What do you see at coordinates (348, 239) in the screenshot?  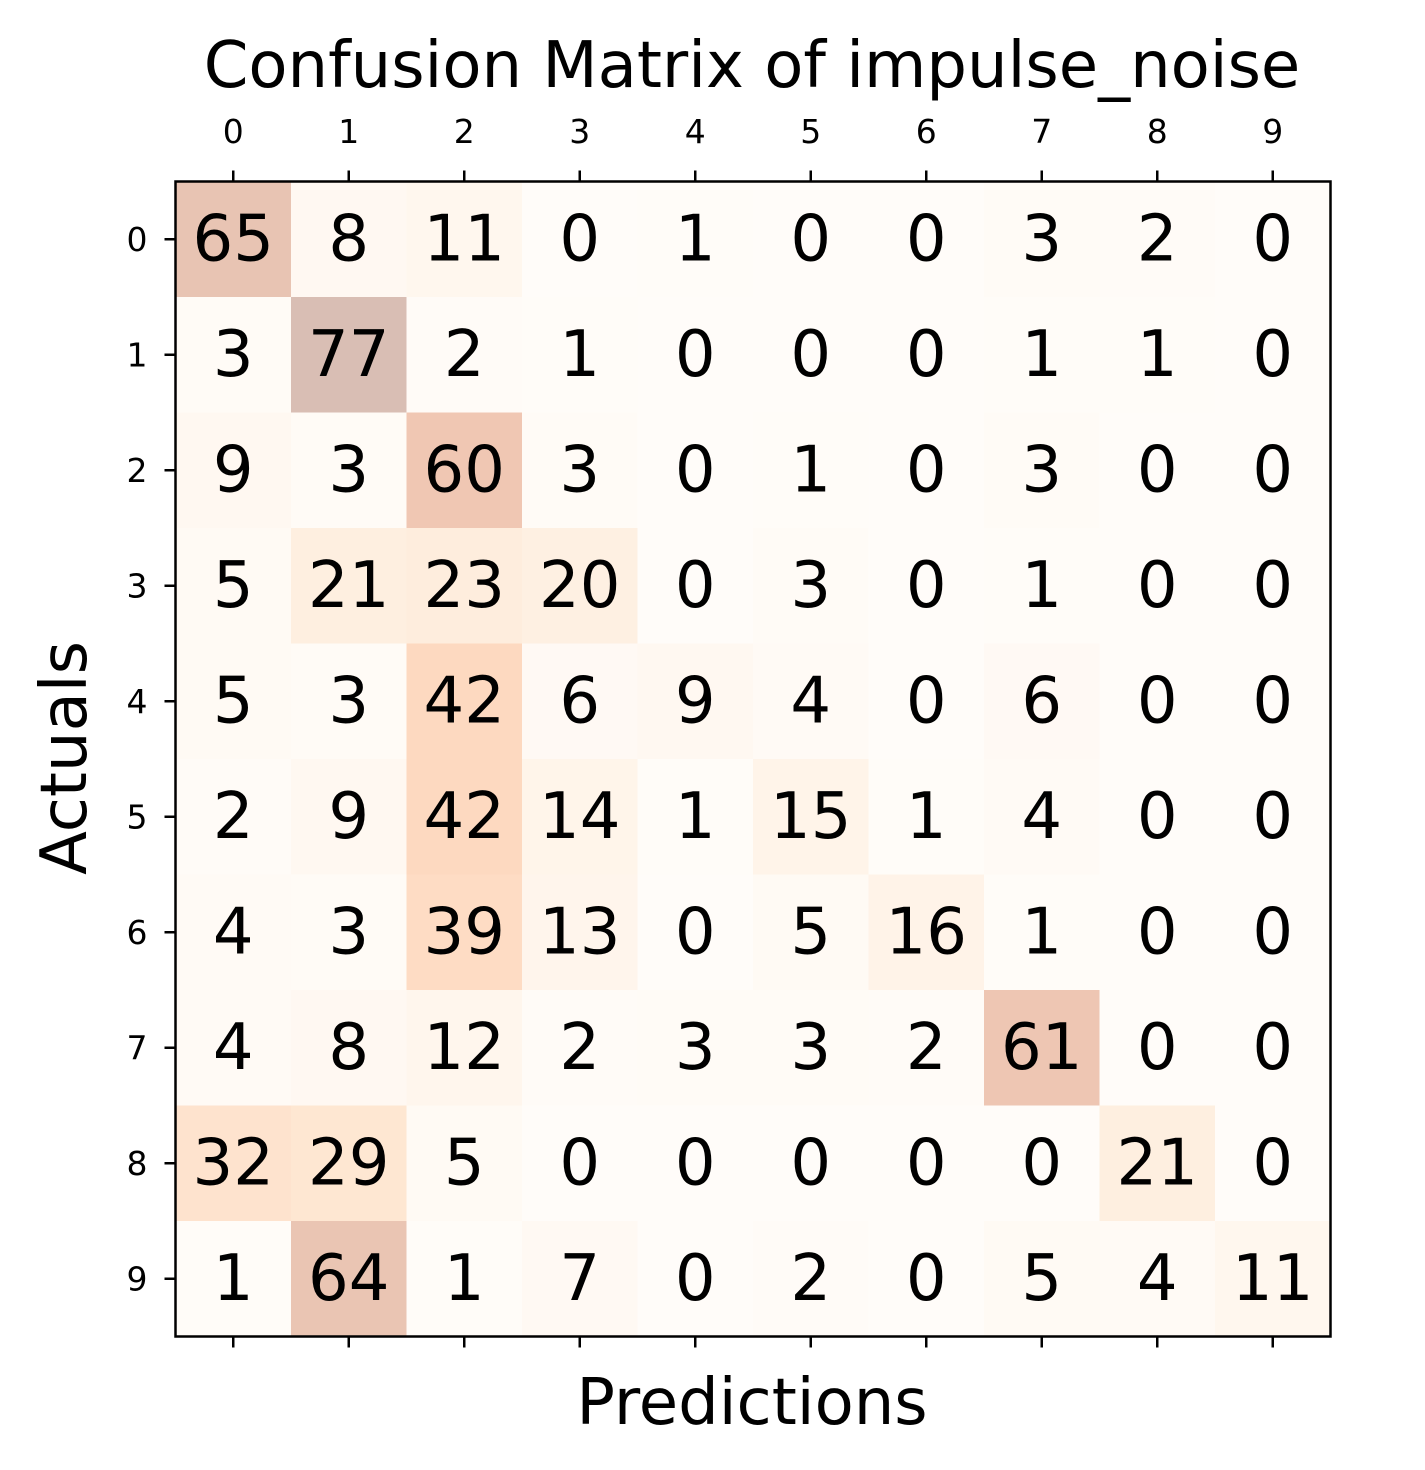 I see `cell-value: 8` at bounding box center [348, 239].